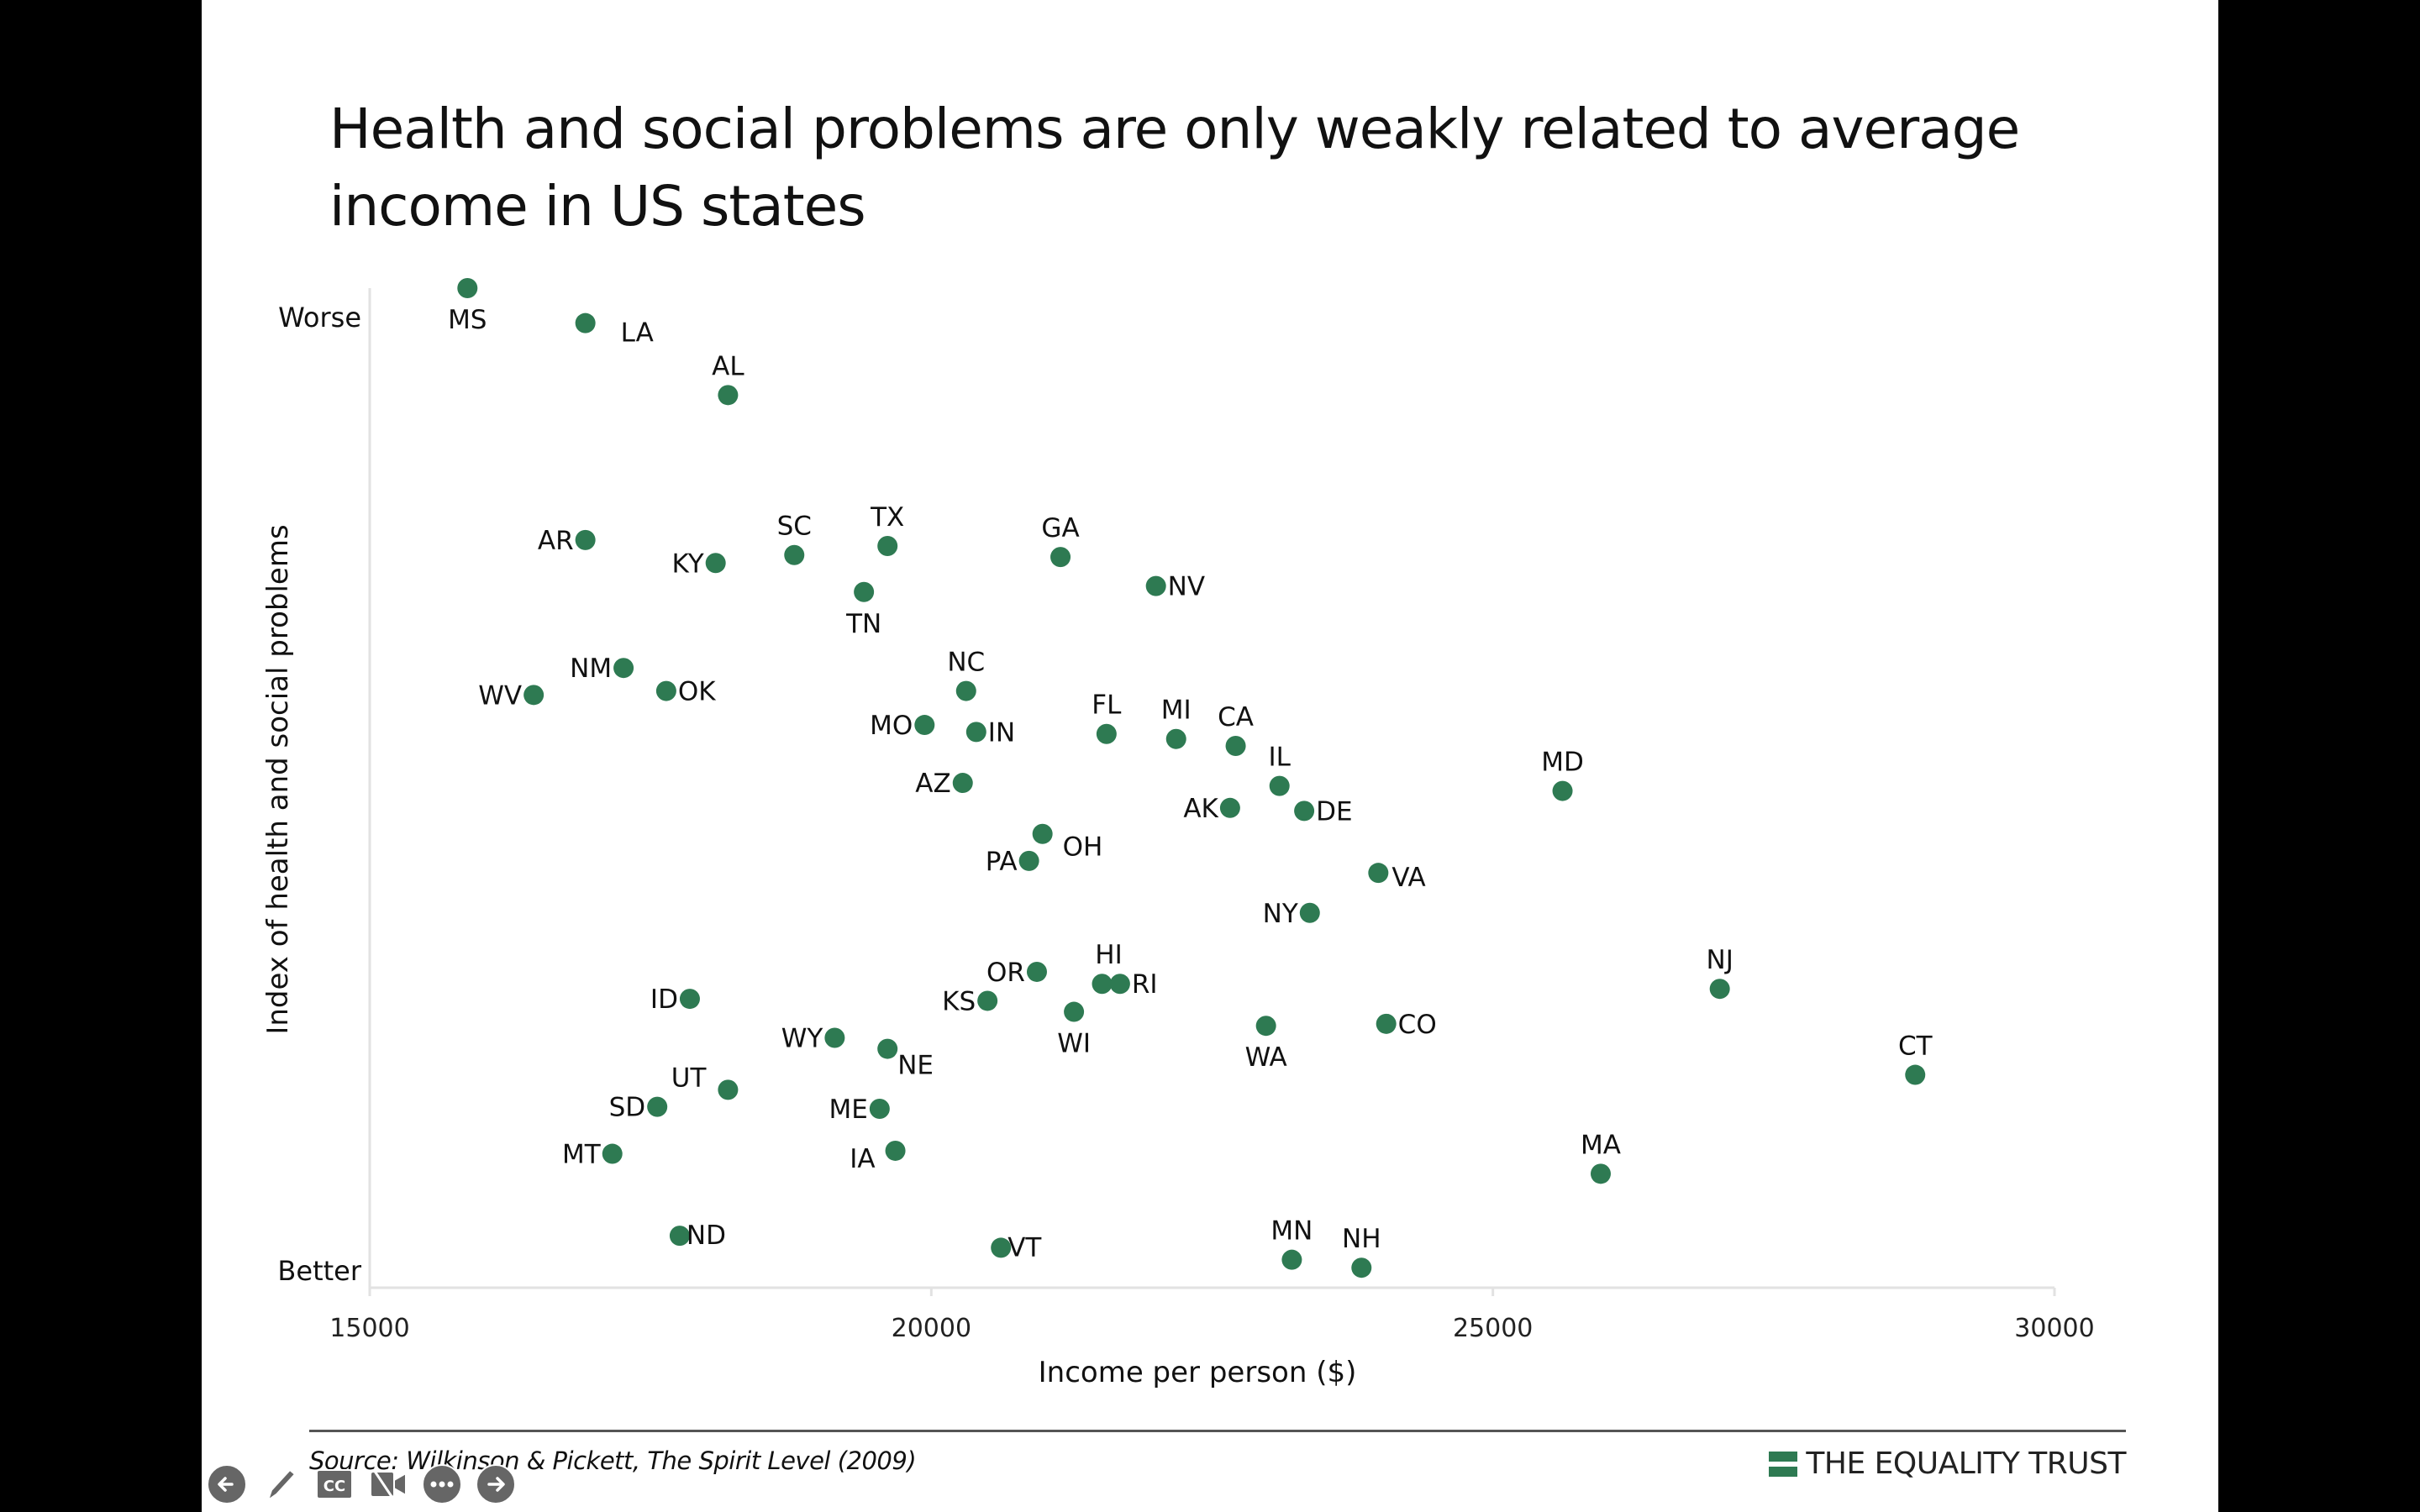 The height and width of the screenshot is (1512, 2420). Describe the element at coordinates (1291, 1231) in the screenshot. I see `point-label-mn: MN` at that location.